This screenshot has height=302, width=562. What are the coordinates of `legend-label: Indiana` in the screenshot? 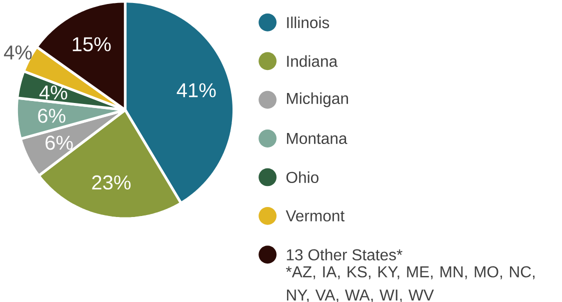 It's located at (312, 61).